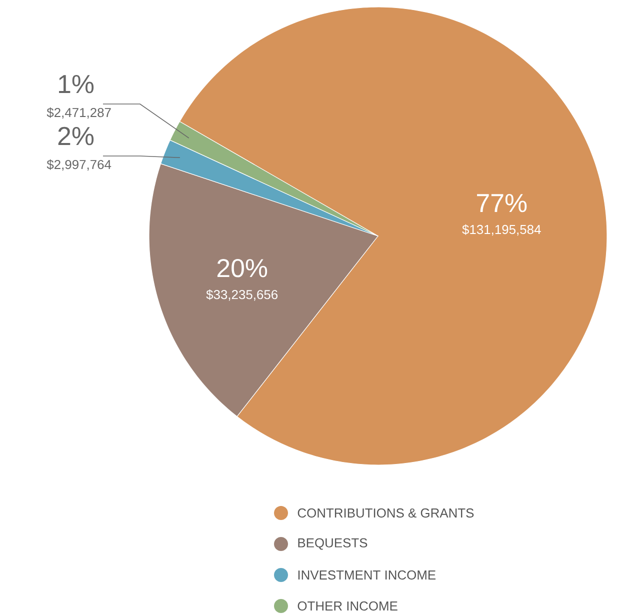  Describe the element at coordinates (501, 230) in the screenshot. I see `data-label: $131,195,584` at that location.